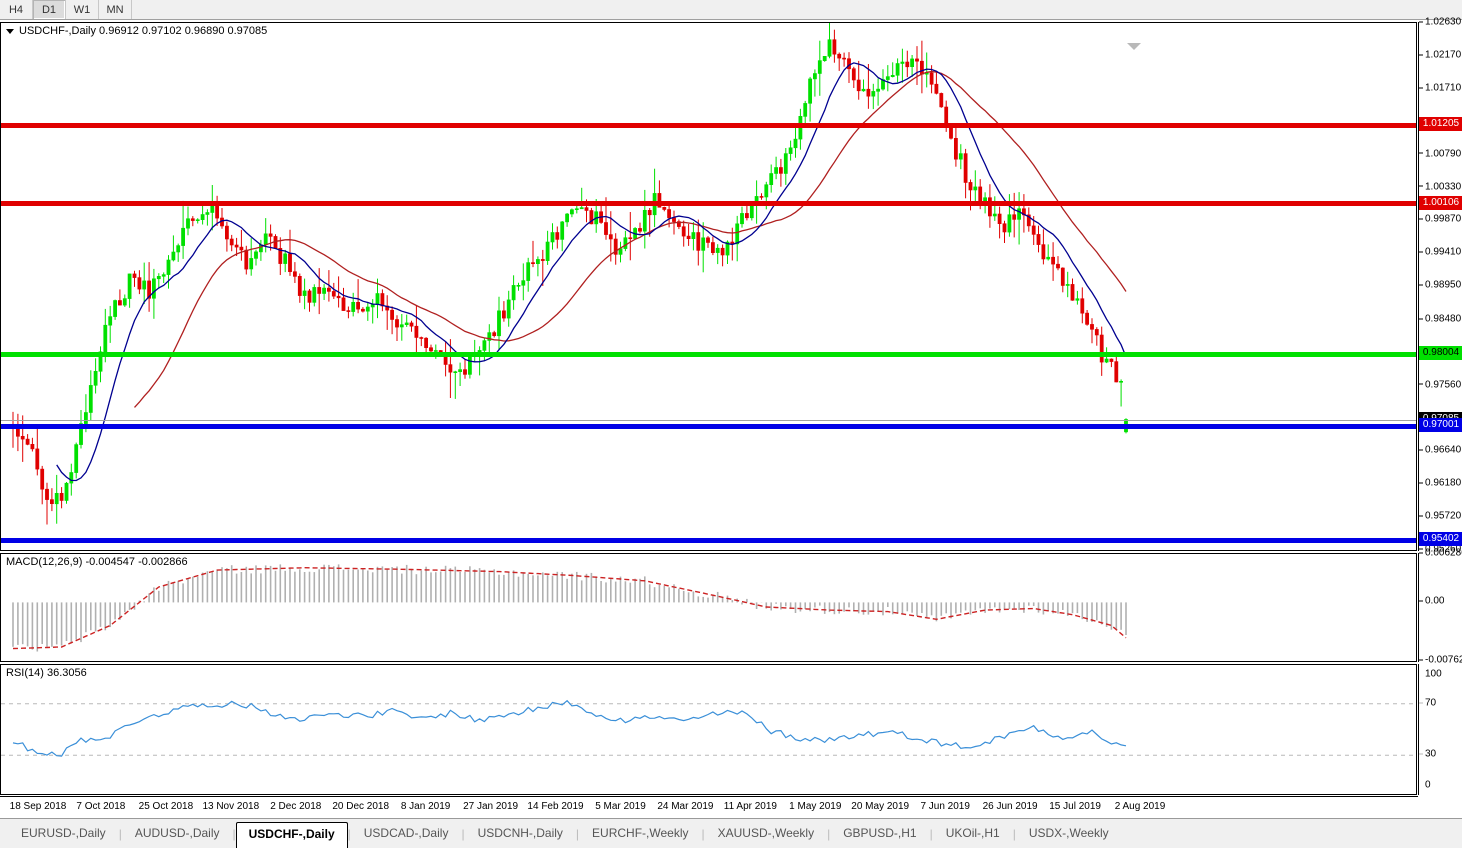 This screenshot has height=848, width=1462. What do you see at coordinates (815, 806) in the screenshot?
I see `date-axis-label: 1 May 2019` at bounding box center [815, 806].